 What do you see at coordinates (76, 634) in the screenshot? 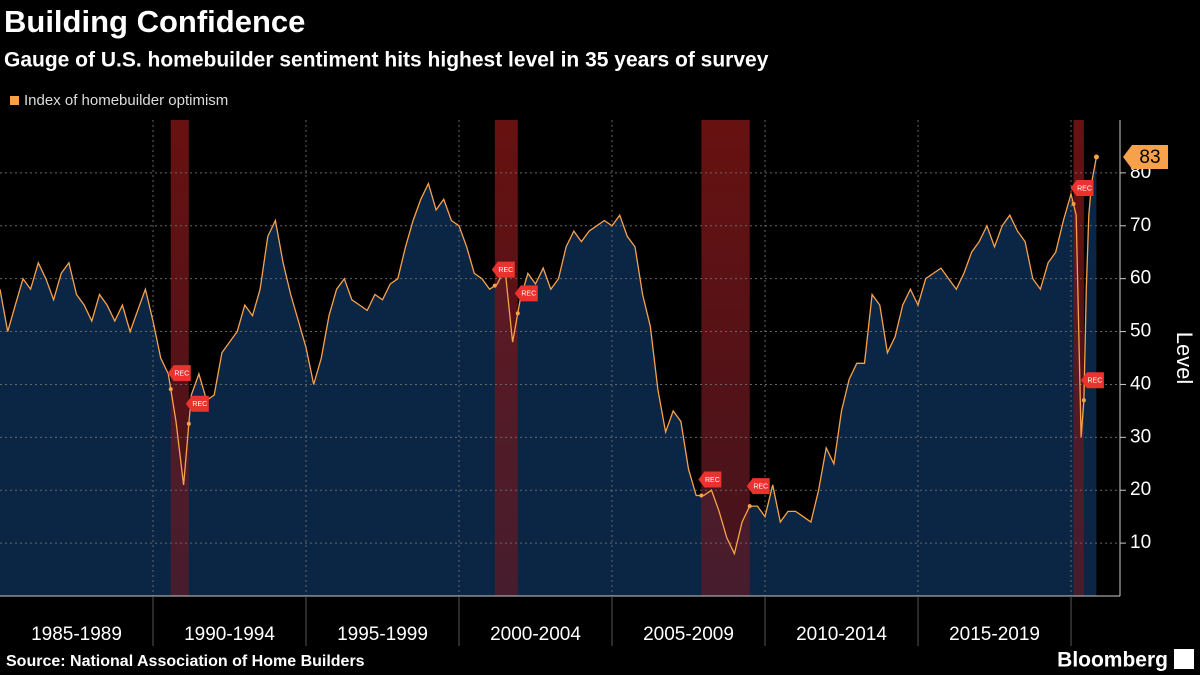
I see `x-tick-label: 1985-1989` at bounding box center [76, 634].